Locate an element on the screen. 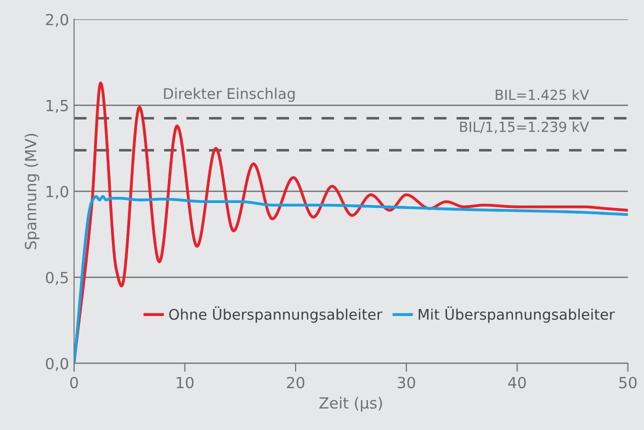 This screenshot has width=644, height=430. legend-label: Ohne Überspannungsableiter is located at coordinates (275, 314).